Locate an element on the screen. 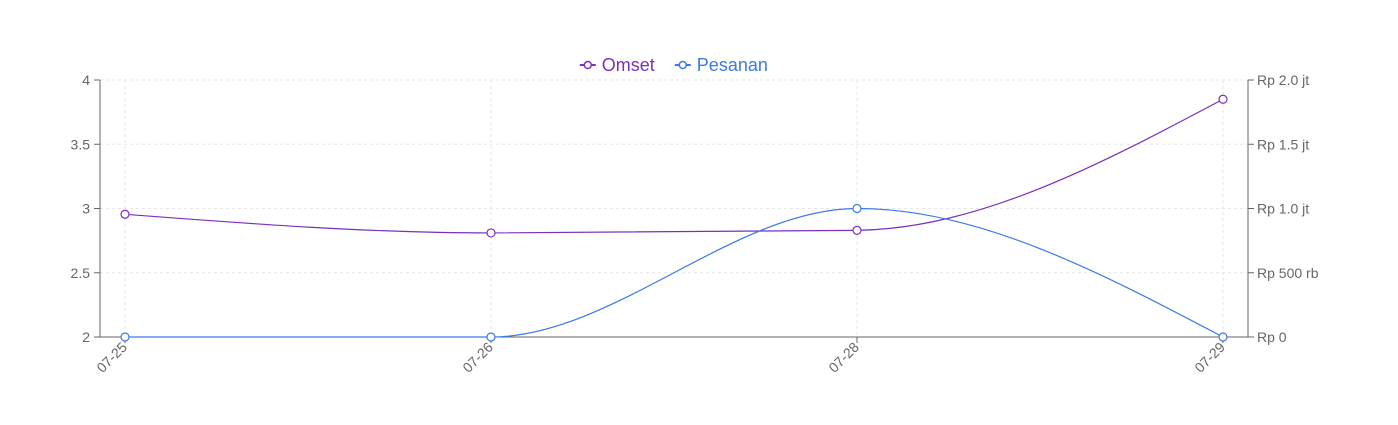 This screenshot has height=425, width=1398. x-axis-tick-label: 07-26 is located at coordinates (477, 357).